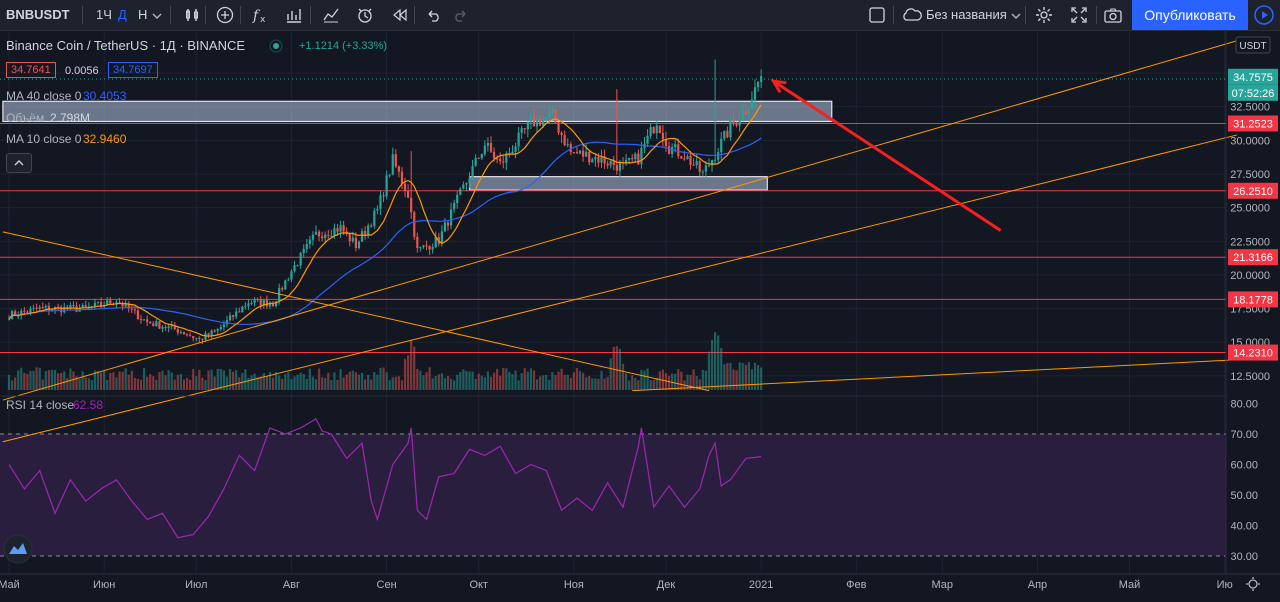  What do you see at coordinates (1253, 299) in the screenshot?
I see `level-price-badge` at bounding box center [1253, 299].